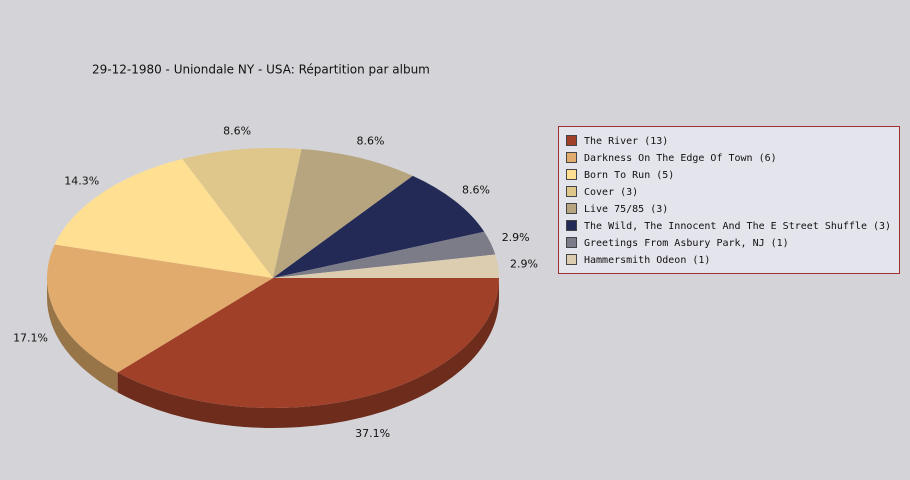 The width and height of the screenshot is (910, 480). I want to click on value-label: 14.3%, so click(81, 181).